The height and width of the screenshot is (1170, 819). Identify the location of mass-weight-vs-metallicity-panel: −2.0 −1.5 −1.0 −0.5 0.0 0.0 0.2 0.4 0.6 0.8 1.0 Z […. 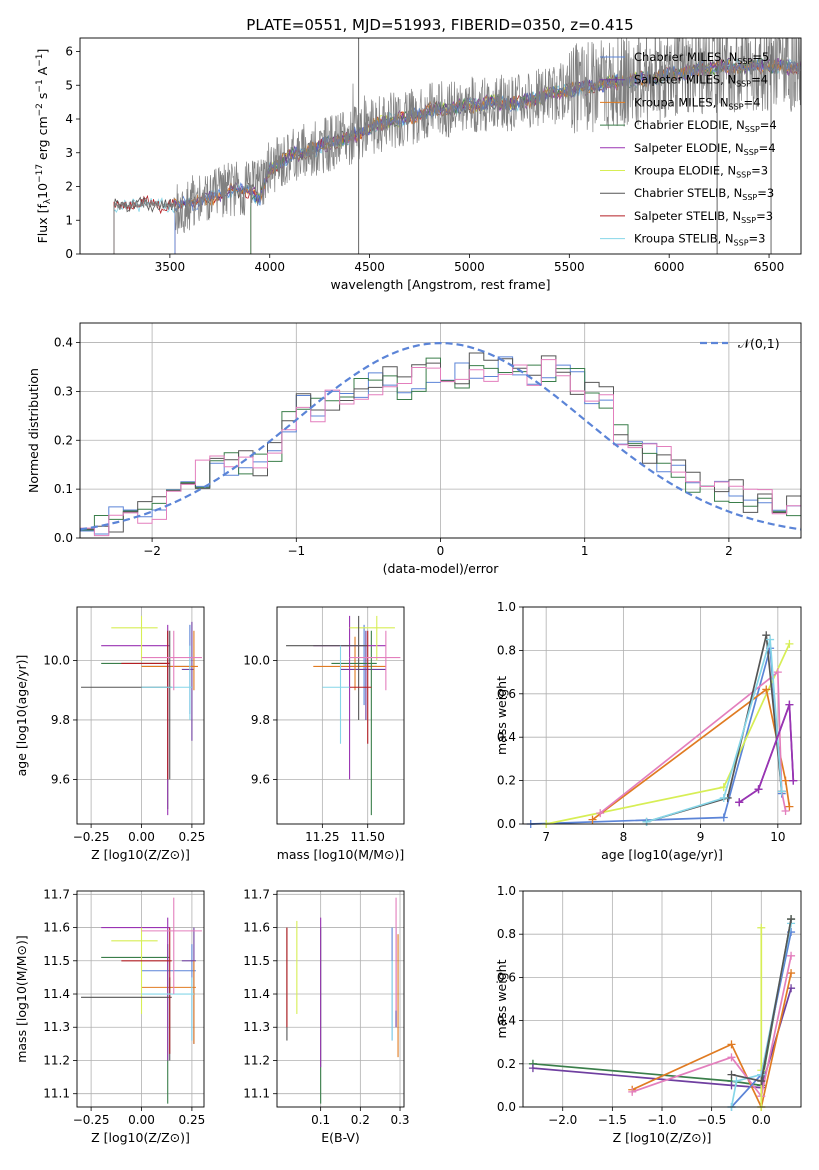
(648, 1014).